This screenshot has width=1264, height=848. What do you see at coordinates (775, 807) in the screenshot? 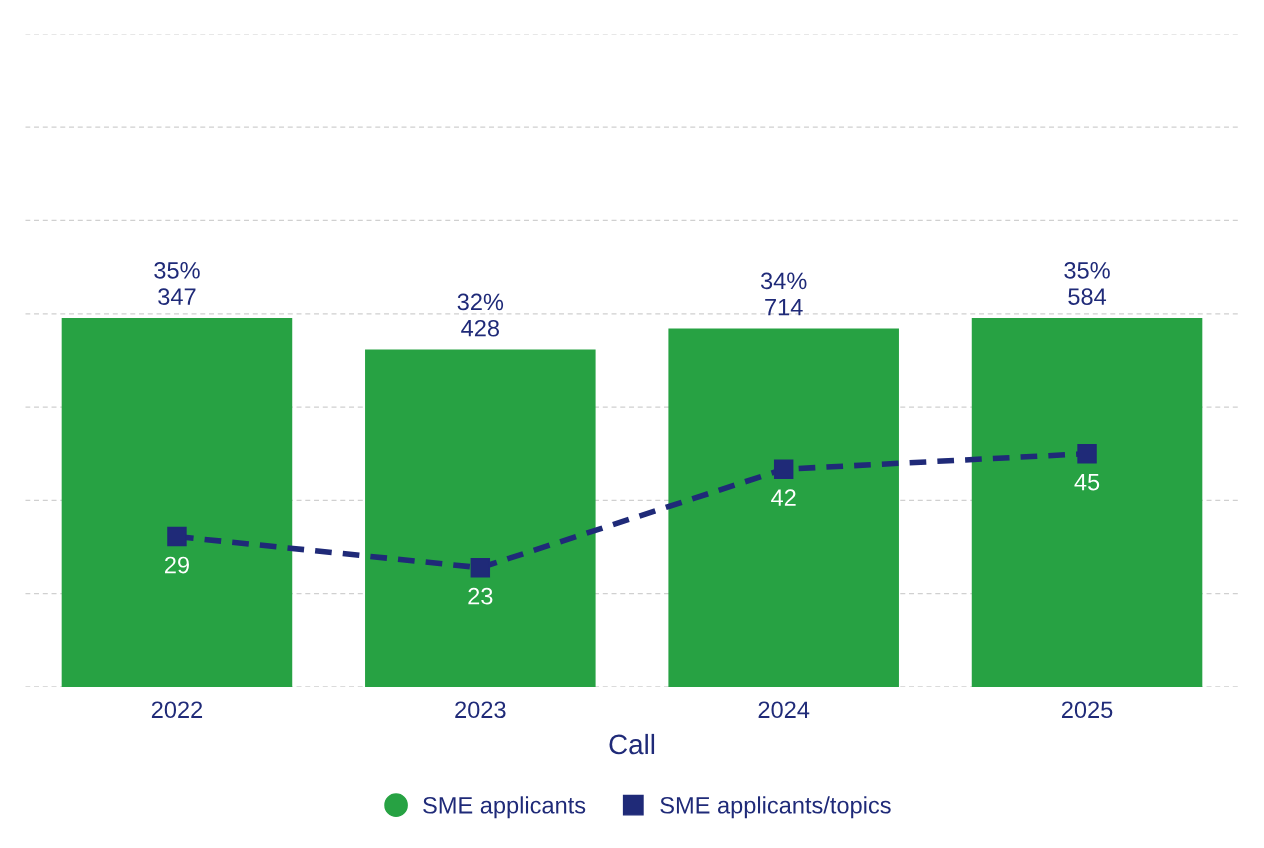
I see `legend-label: SME applicants/topics` at bounding box center [775, 807].